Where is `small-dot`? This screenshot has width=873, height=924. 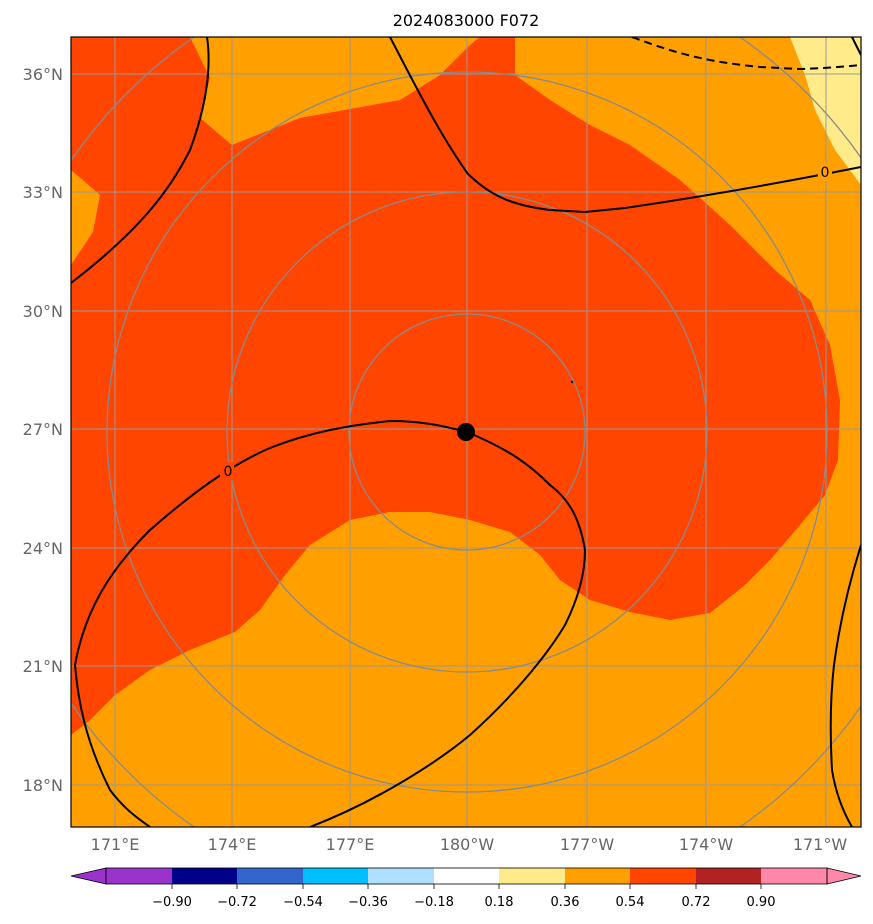
small-dot is located at coordinates (572, 382).